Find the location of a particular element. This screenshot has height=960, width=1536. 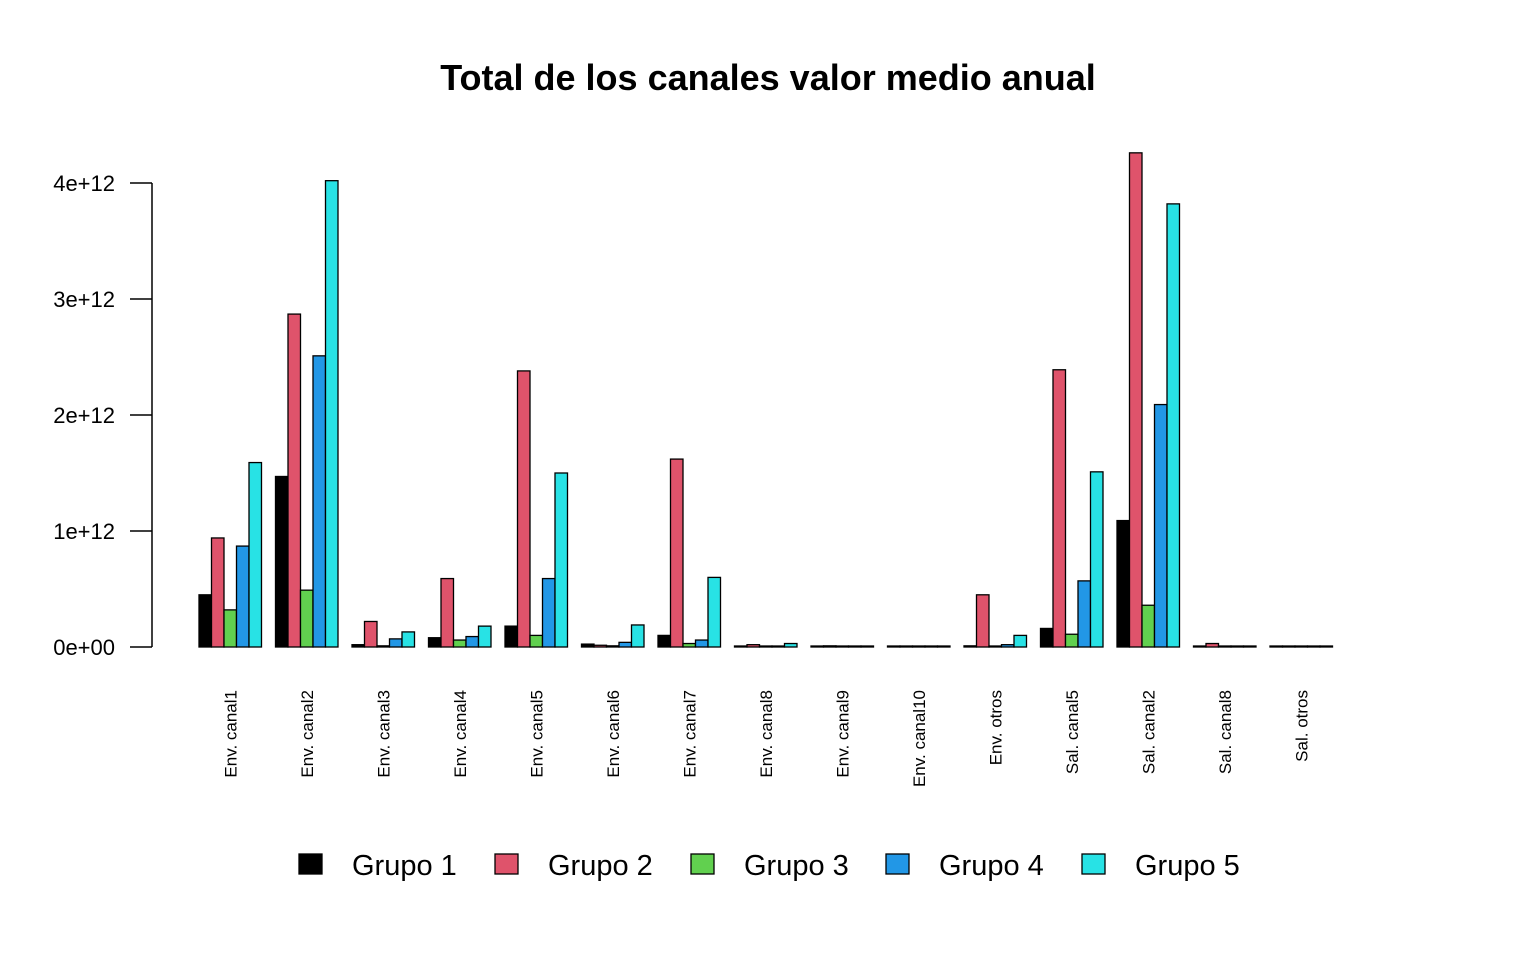

legend: Grupo 1 Grupo 2 Grupo 3 Grupo 4 Grupo 5 is located at coordinates (769, 866).